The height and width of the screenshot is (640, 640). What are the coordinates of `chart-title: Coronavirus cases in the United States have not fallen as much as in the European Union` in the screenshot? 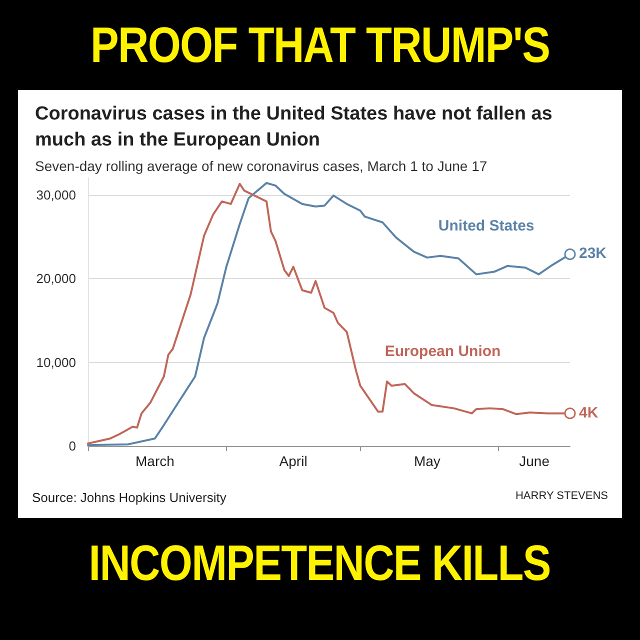 It's located at (296, 127).